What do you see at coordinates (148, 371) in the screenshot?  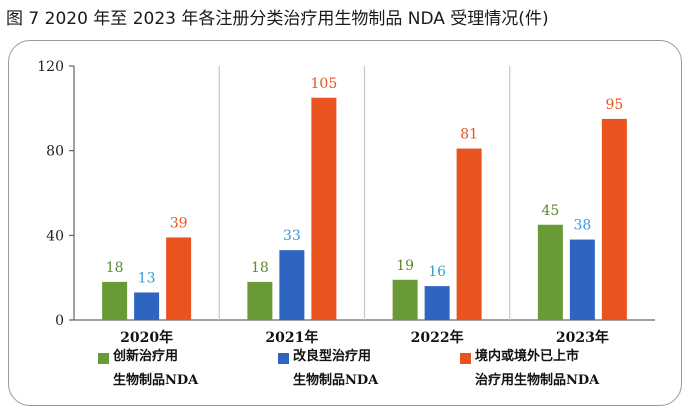 I see `legend-item-innovative: 创新治疗用 生物制品NDA` at bounding box center [148, 371].